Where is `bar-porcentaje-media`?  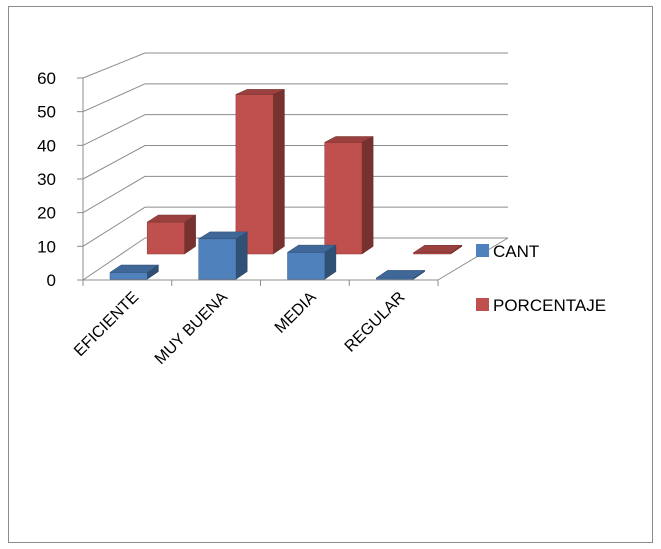 bar-porcentaje-media is located at coordinates (349, 195).